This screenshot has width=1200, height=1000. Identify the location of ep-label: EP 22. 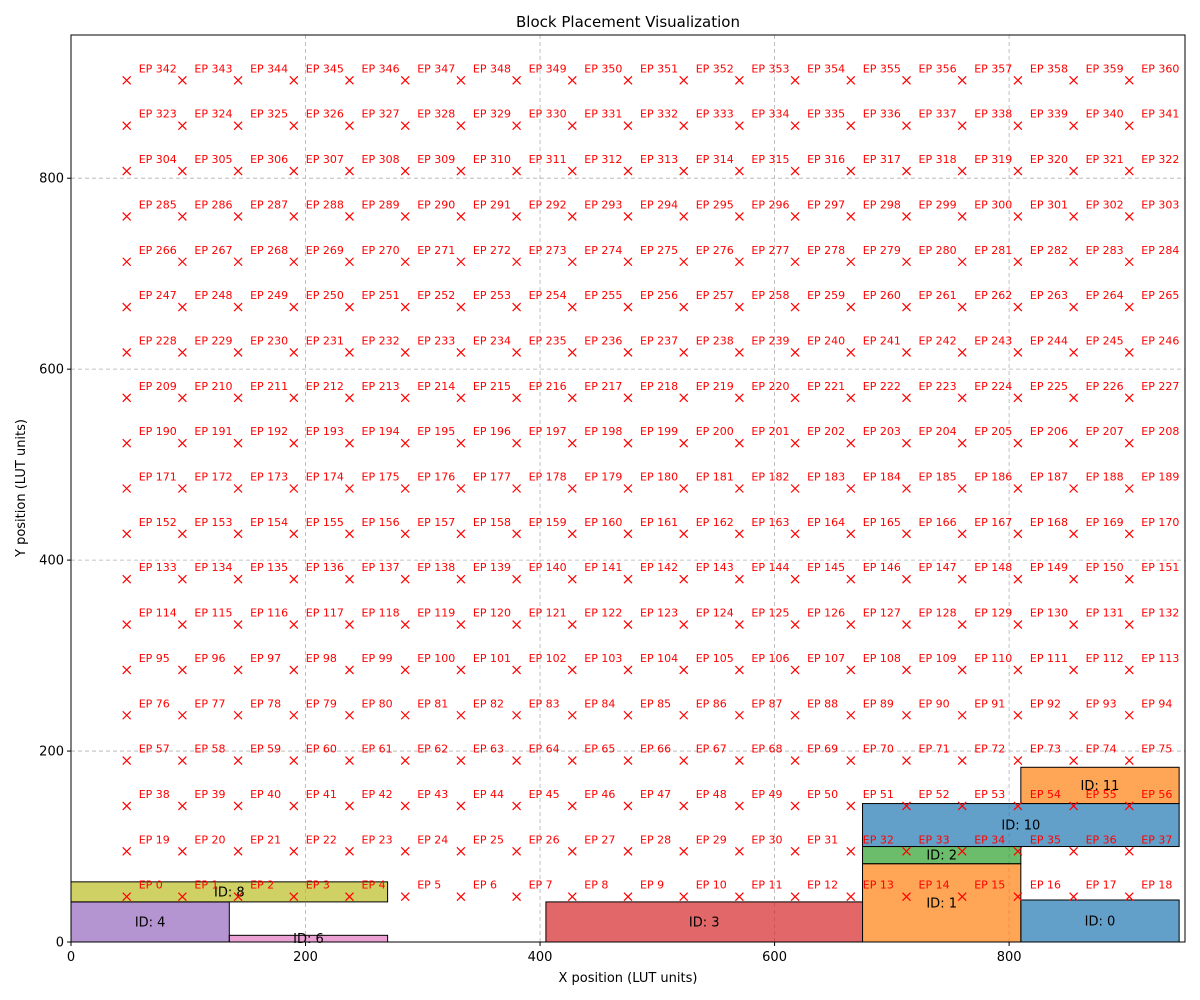
(321, 839).